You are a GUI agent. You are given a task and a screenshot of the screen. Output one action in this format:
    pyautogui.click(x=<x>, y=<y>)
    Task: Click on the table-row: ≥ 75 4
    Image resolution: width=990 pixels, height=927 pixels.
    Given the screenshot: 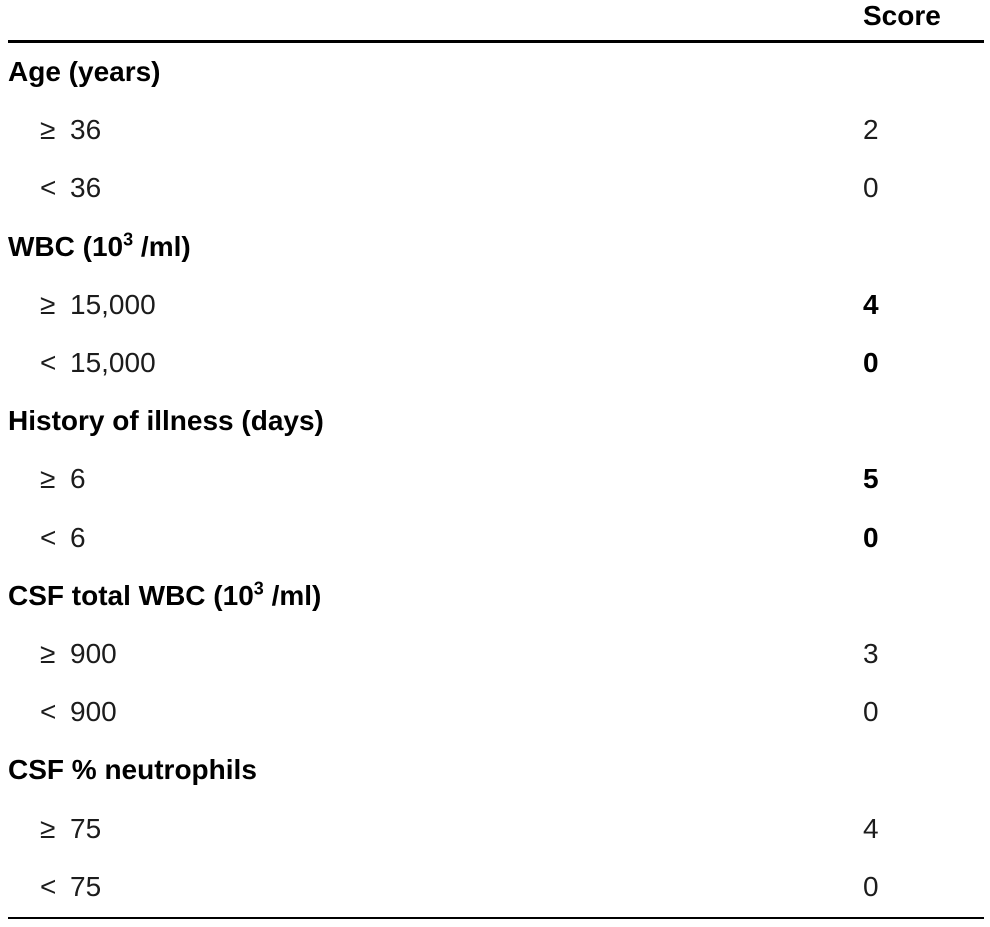 What is the action you would take?
    pyautogui.click(x=496, y=828)
    